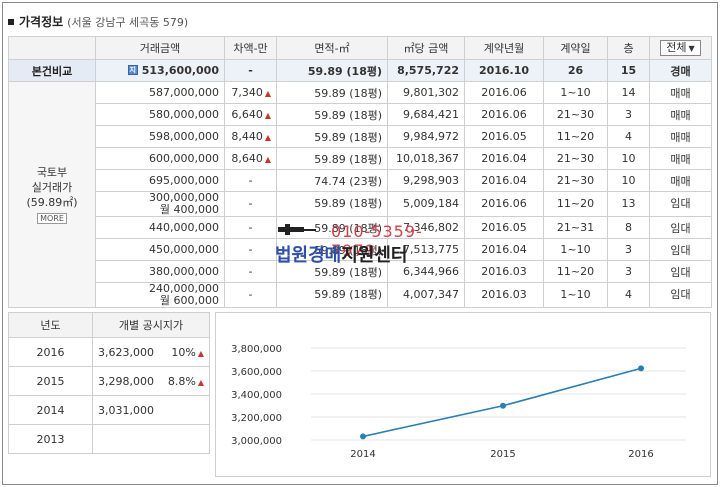 This screenshot has height=487, width=720. Describe the element at coordinates (128, 22) in the screenshot. I see `section-address: (서울 강남구 세곡동 579)` at that location.